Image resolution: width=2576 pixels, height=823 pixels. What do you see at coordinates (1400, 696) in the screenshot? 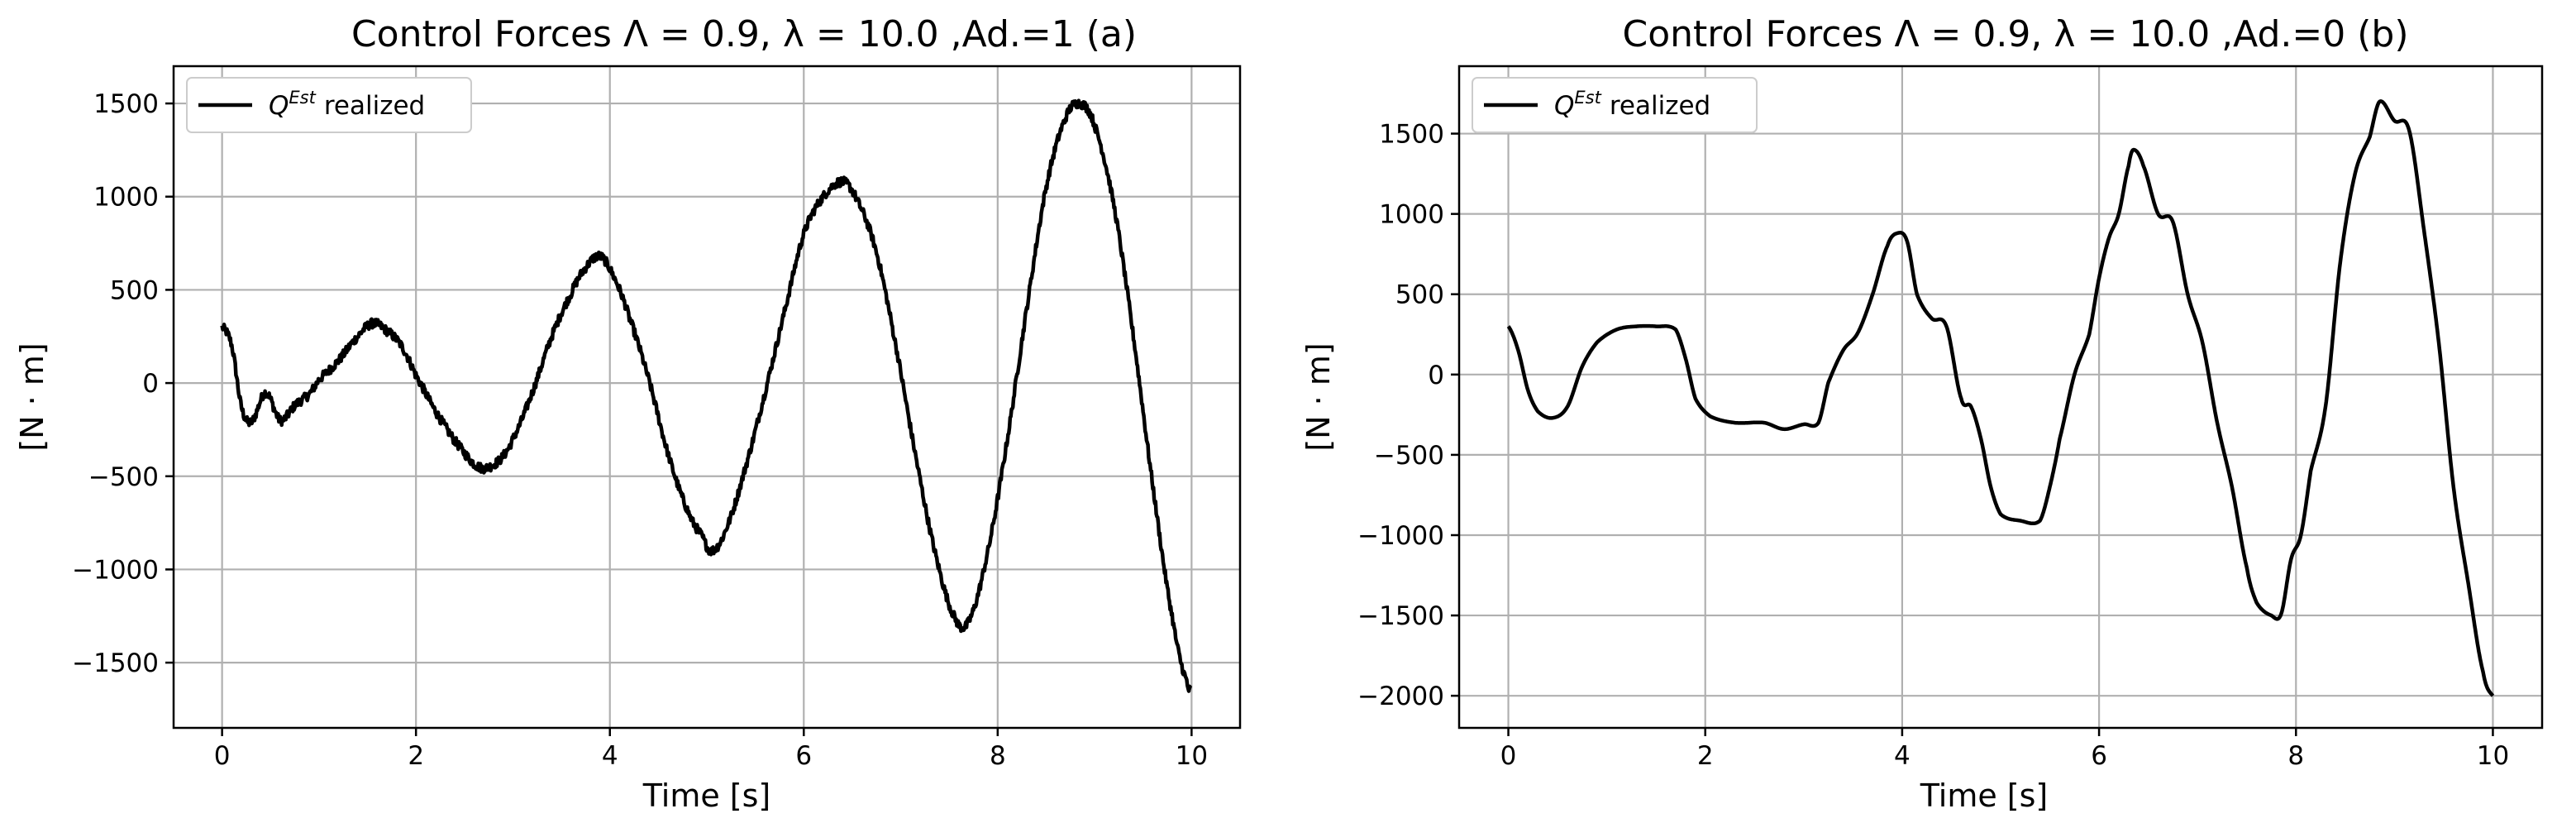
I see `y-tick-label: −2000` at bounding box center [1400, 696].